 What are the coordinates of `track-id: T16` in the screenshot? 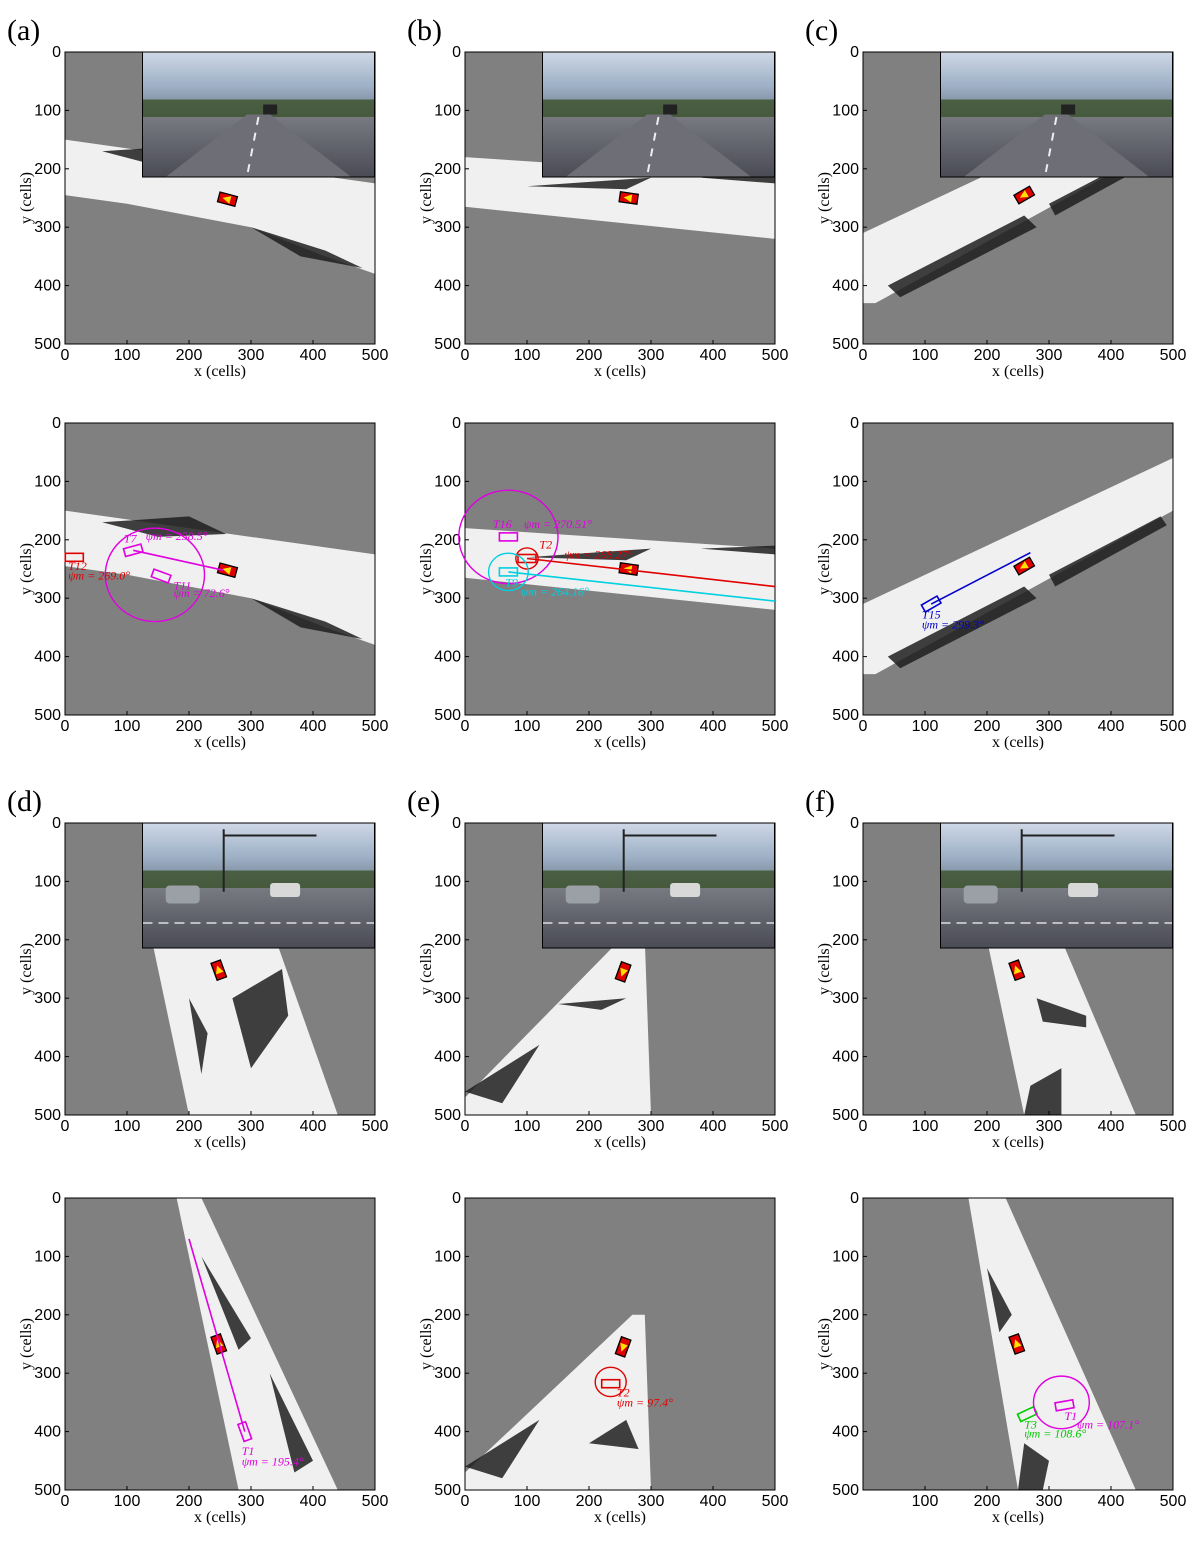 It's located at (502, 524).